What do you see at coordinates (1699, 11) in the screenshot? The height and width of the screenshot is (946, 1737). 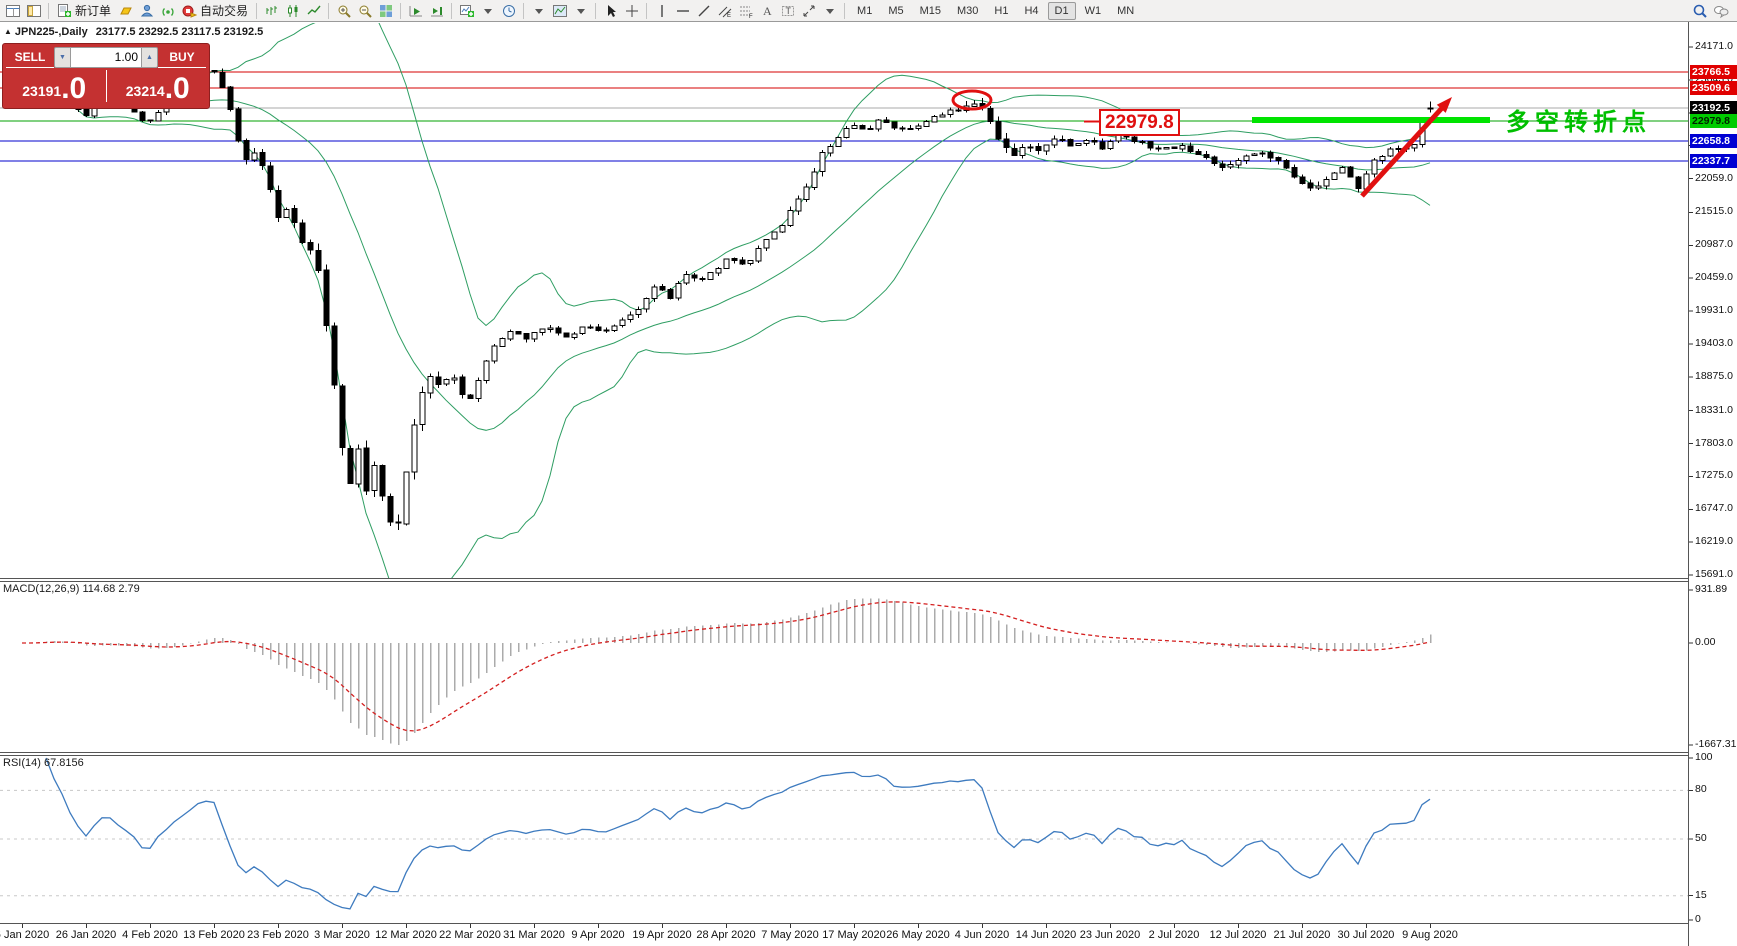 I see `search-icon` at bounding box center [1699, 11].